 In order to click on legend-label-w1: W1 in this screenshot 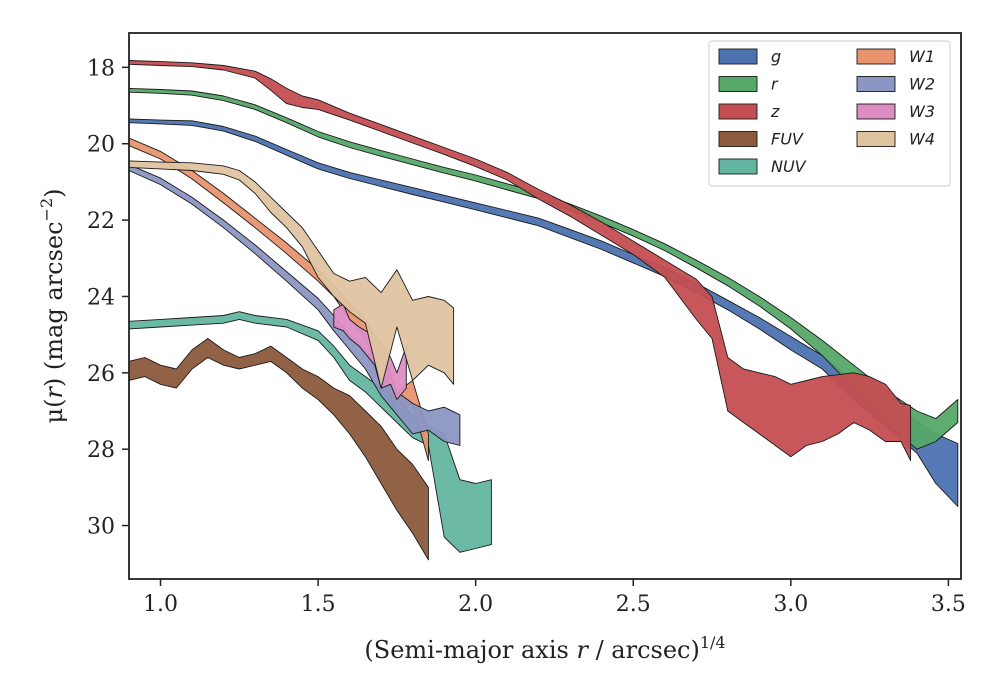, I will do `click(922, 56)`.